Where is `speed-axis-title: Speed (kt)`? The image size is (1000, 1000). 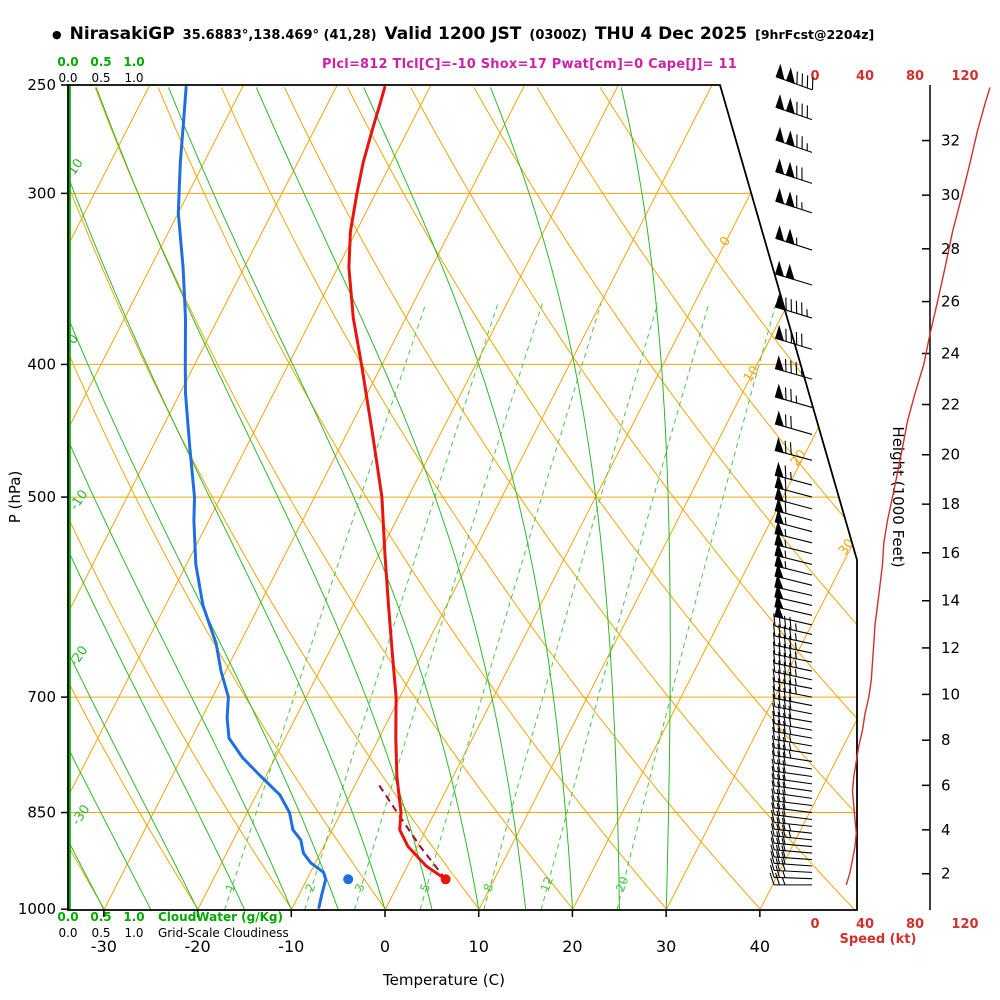 speed-axis-title: Speed (kt) is located at coordinates (878, 939).